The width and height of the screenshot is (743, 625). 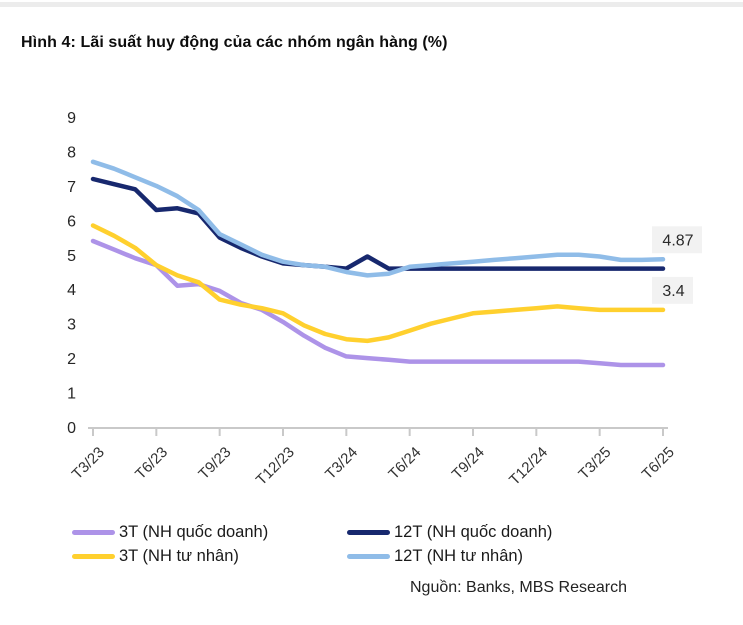 I want to click on legend-label: 12T (NH tư nhân), so click(x=459, y=555).